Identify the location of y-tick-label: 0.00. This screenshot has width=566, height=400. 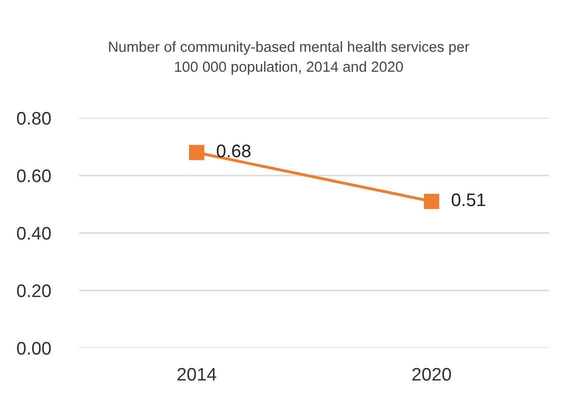
(34, 348).